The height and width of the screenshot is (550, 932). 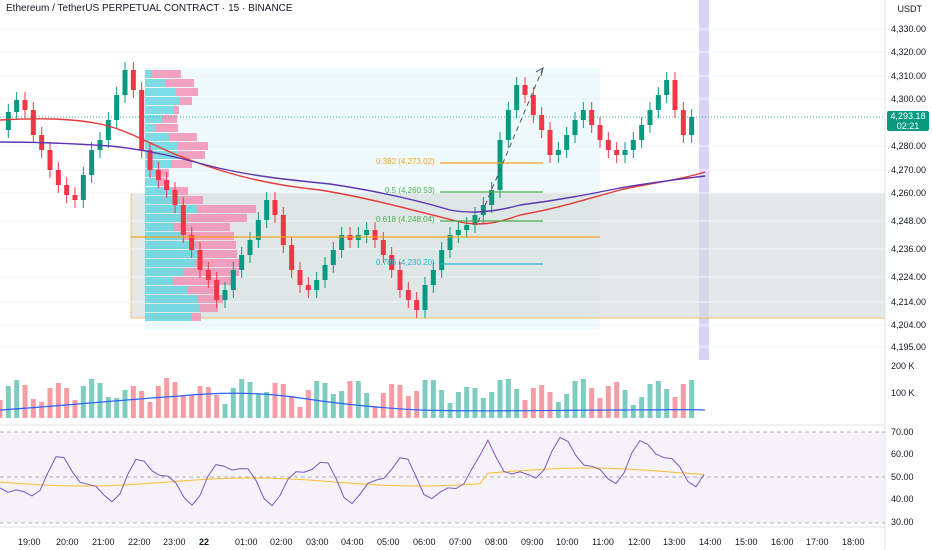 I want to click on ma-red-line, so click(x=353, y=171).